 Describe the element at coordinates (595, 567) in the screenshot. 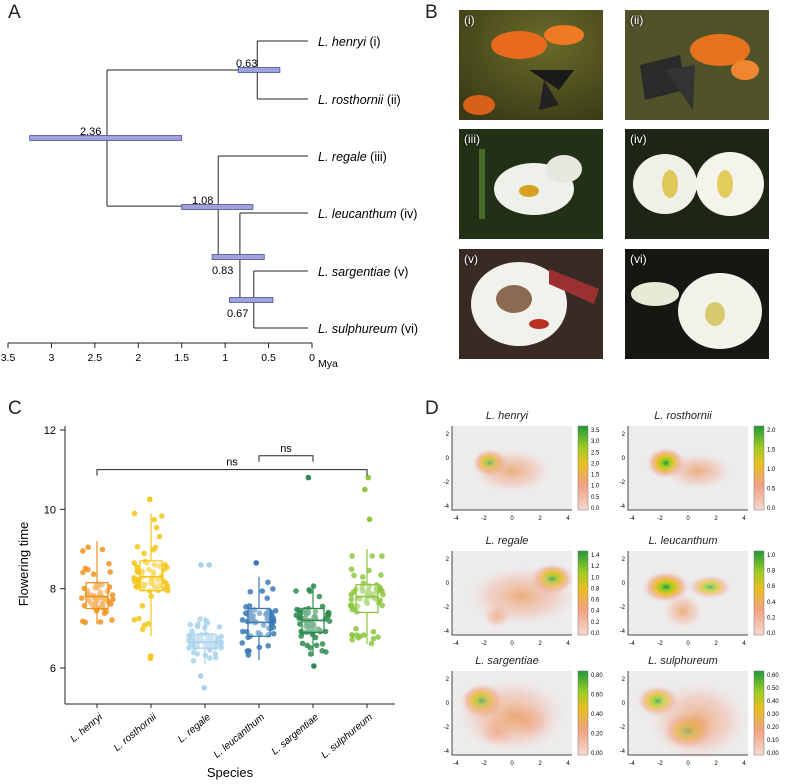

I see `legend-tick-label: 1.2` at that location.